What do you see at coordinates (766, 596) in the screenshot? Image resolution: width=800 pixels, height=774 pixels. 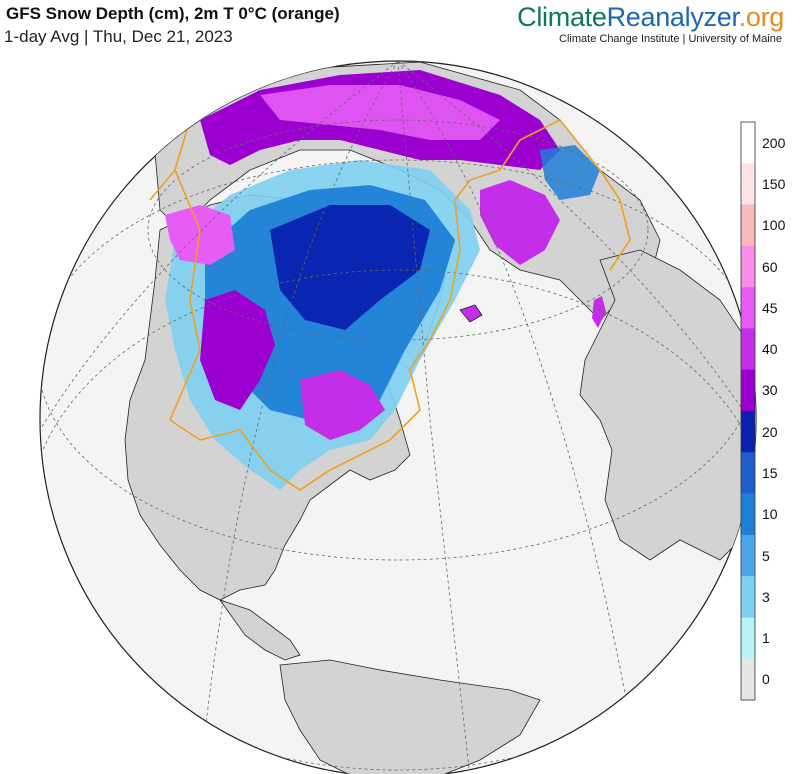 I see `colorbar-tick-label: 3` at bounding box center [766, 596].